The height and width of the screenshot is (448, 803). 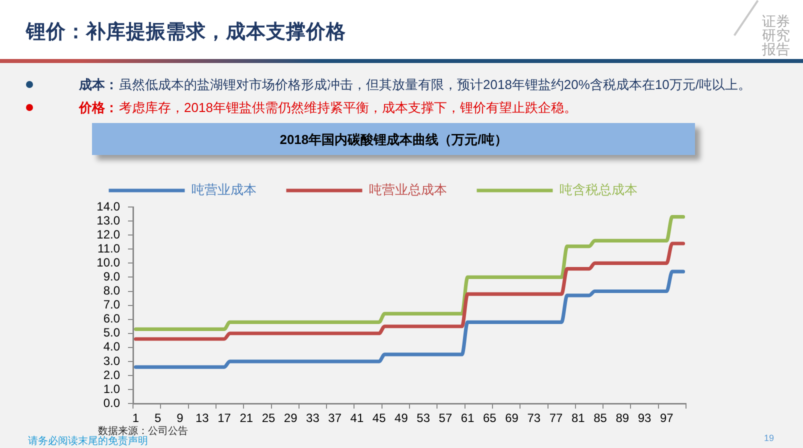 I want to click on text: 考虑库存，2018年锂盐供需仍然维持紧平衡，成本支撑下，锂价有望止跌企稳。, so click(x=348, y=107).